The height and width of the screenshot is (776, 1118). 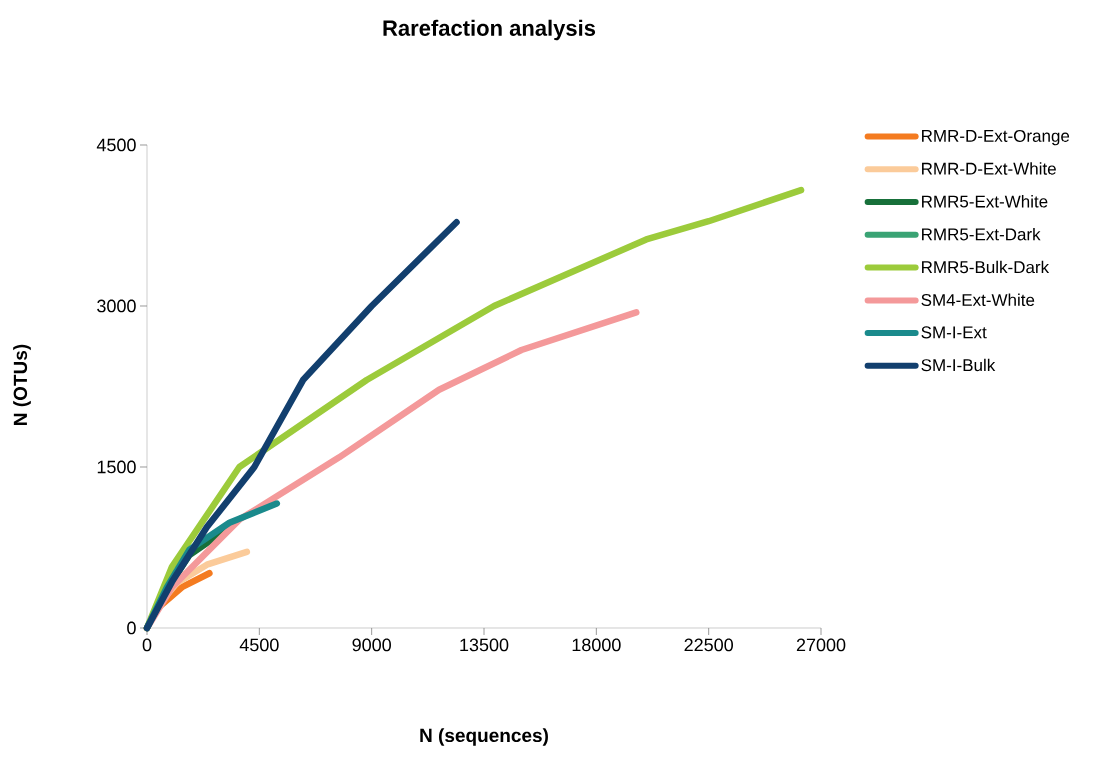 I want to click on x-tick-label: 9000, so click(x=371, y=645).